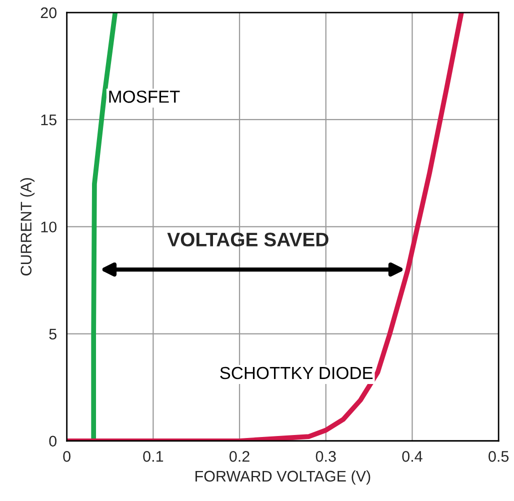 The width and height of the screenshot is (514, 501). I want to click on x-tick-label: 0.4, so click(412, 456).